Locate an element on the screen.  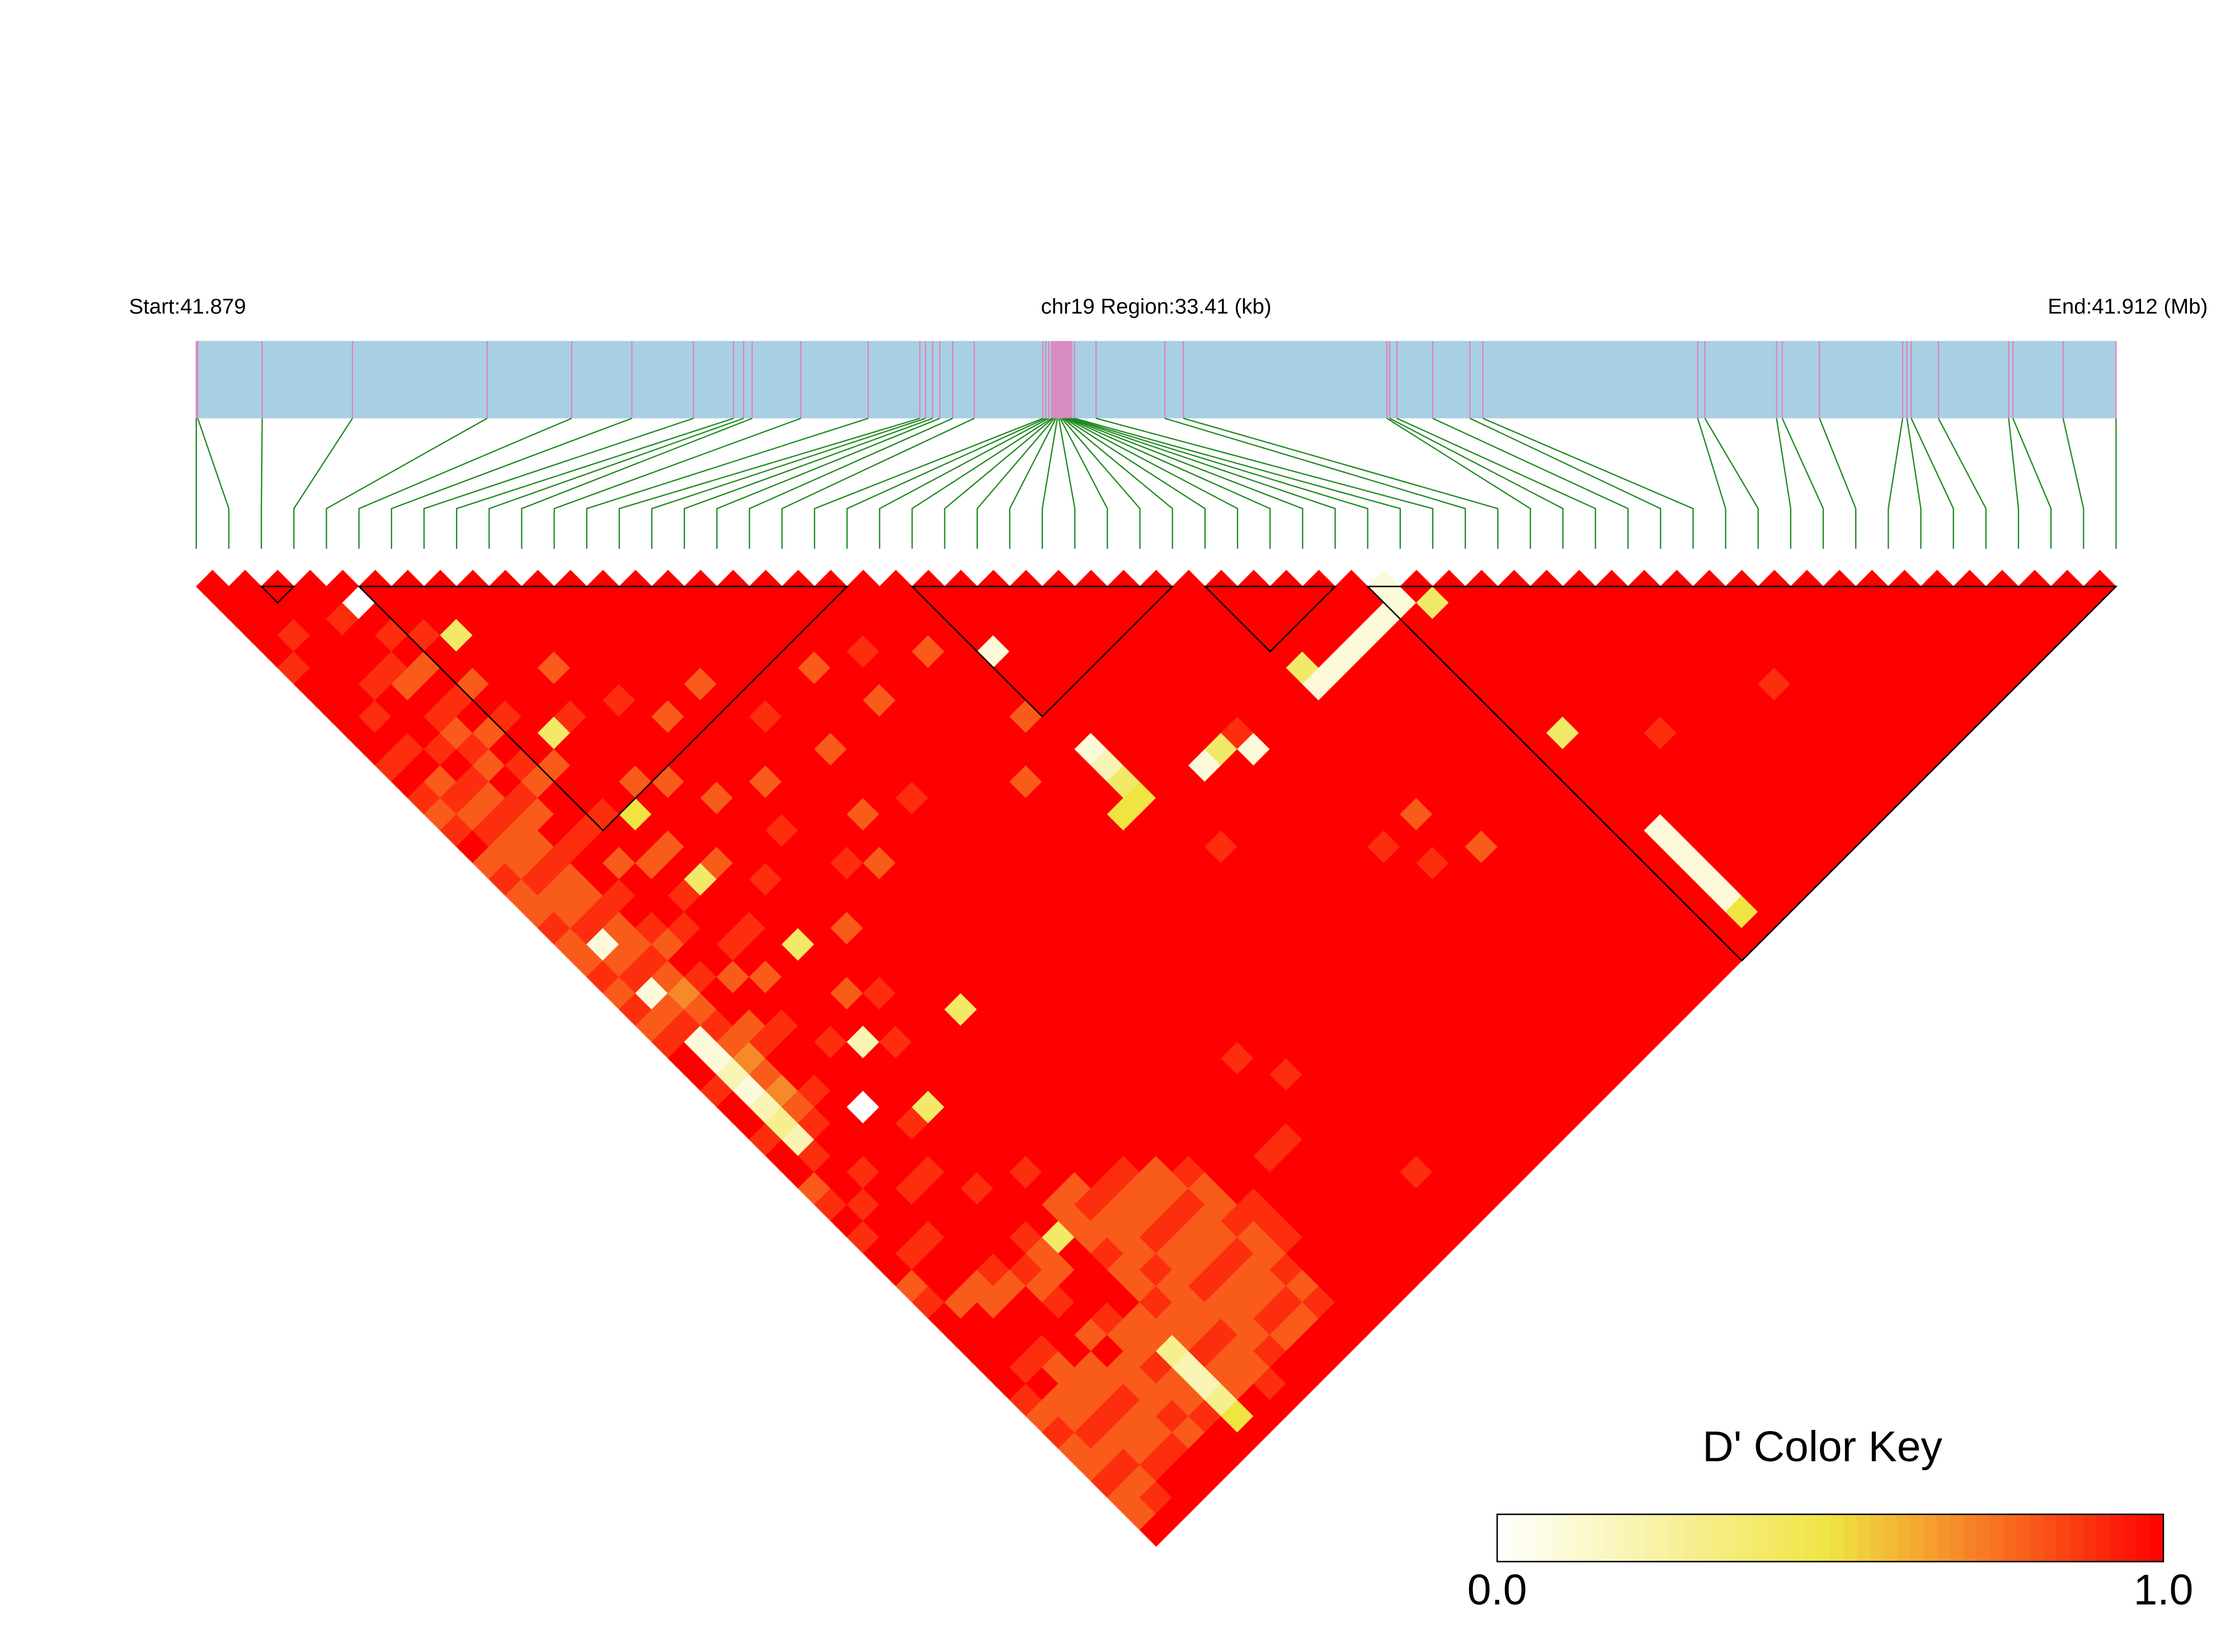
key-title: D' Color Key is located at coordinates (1822, 1447).